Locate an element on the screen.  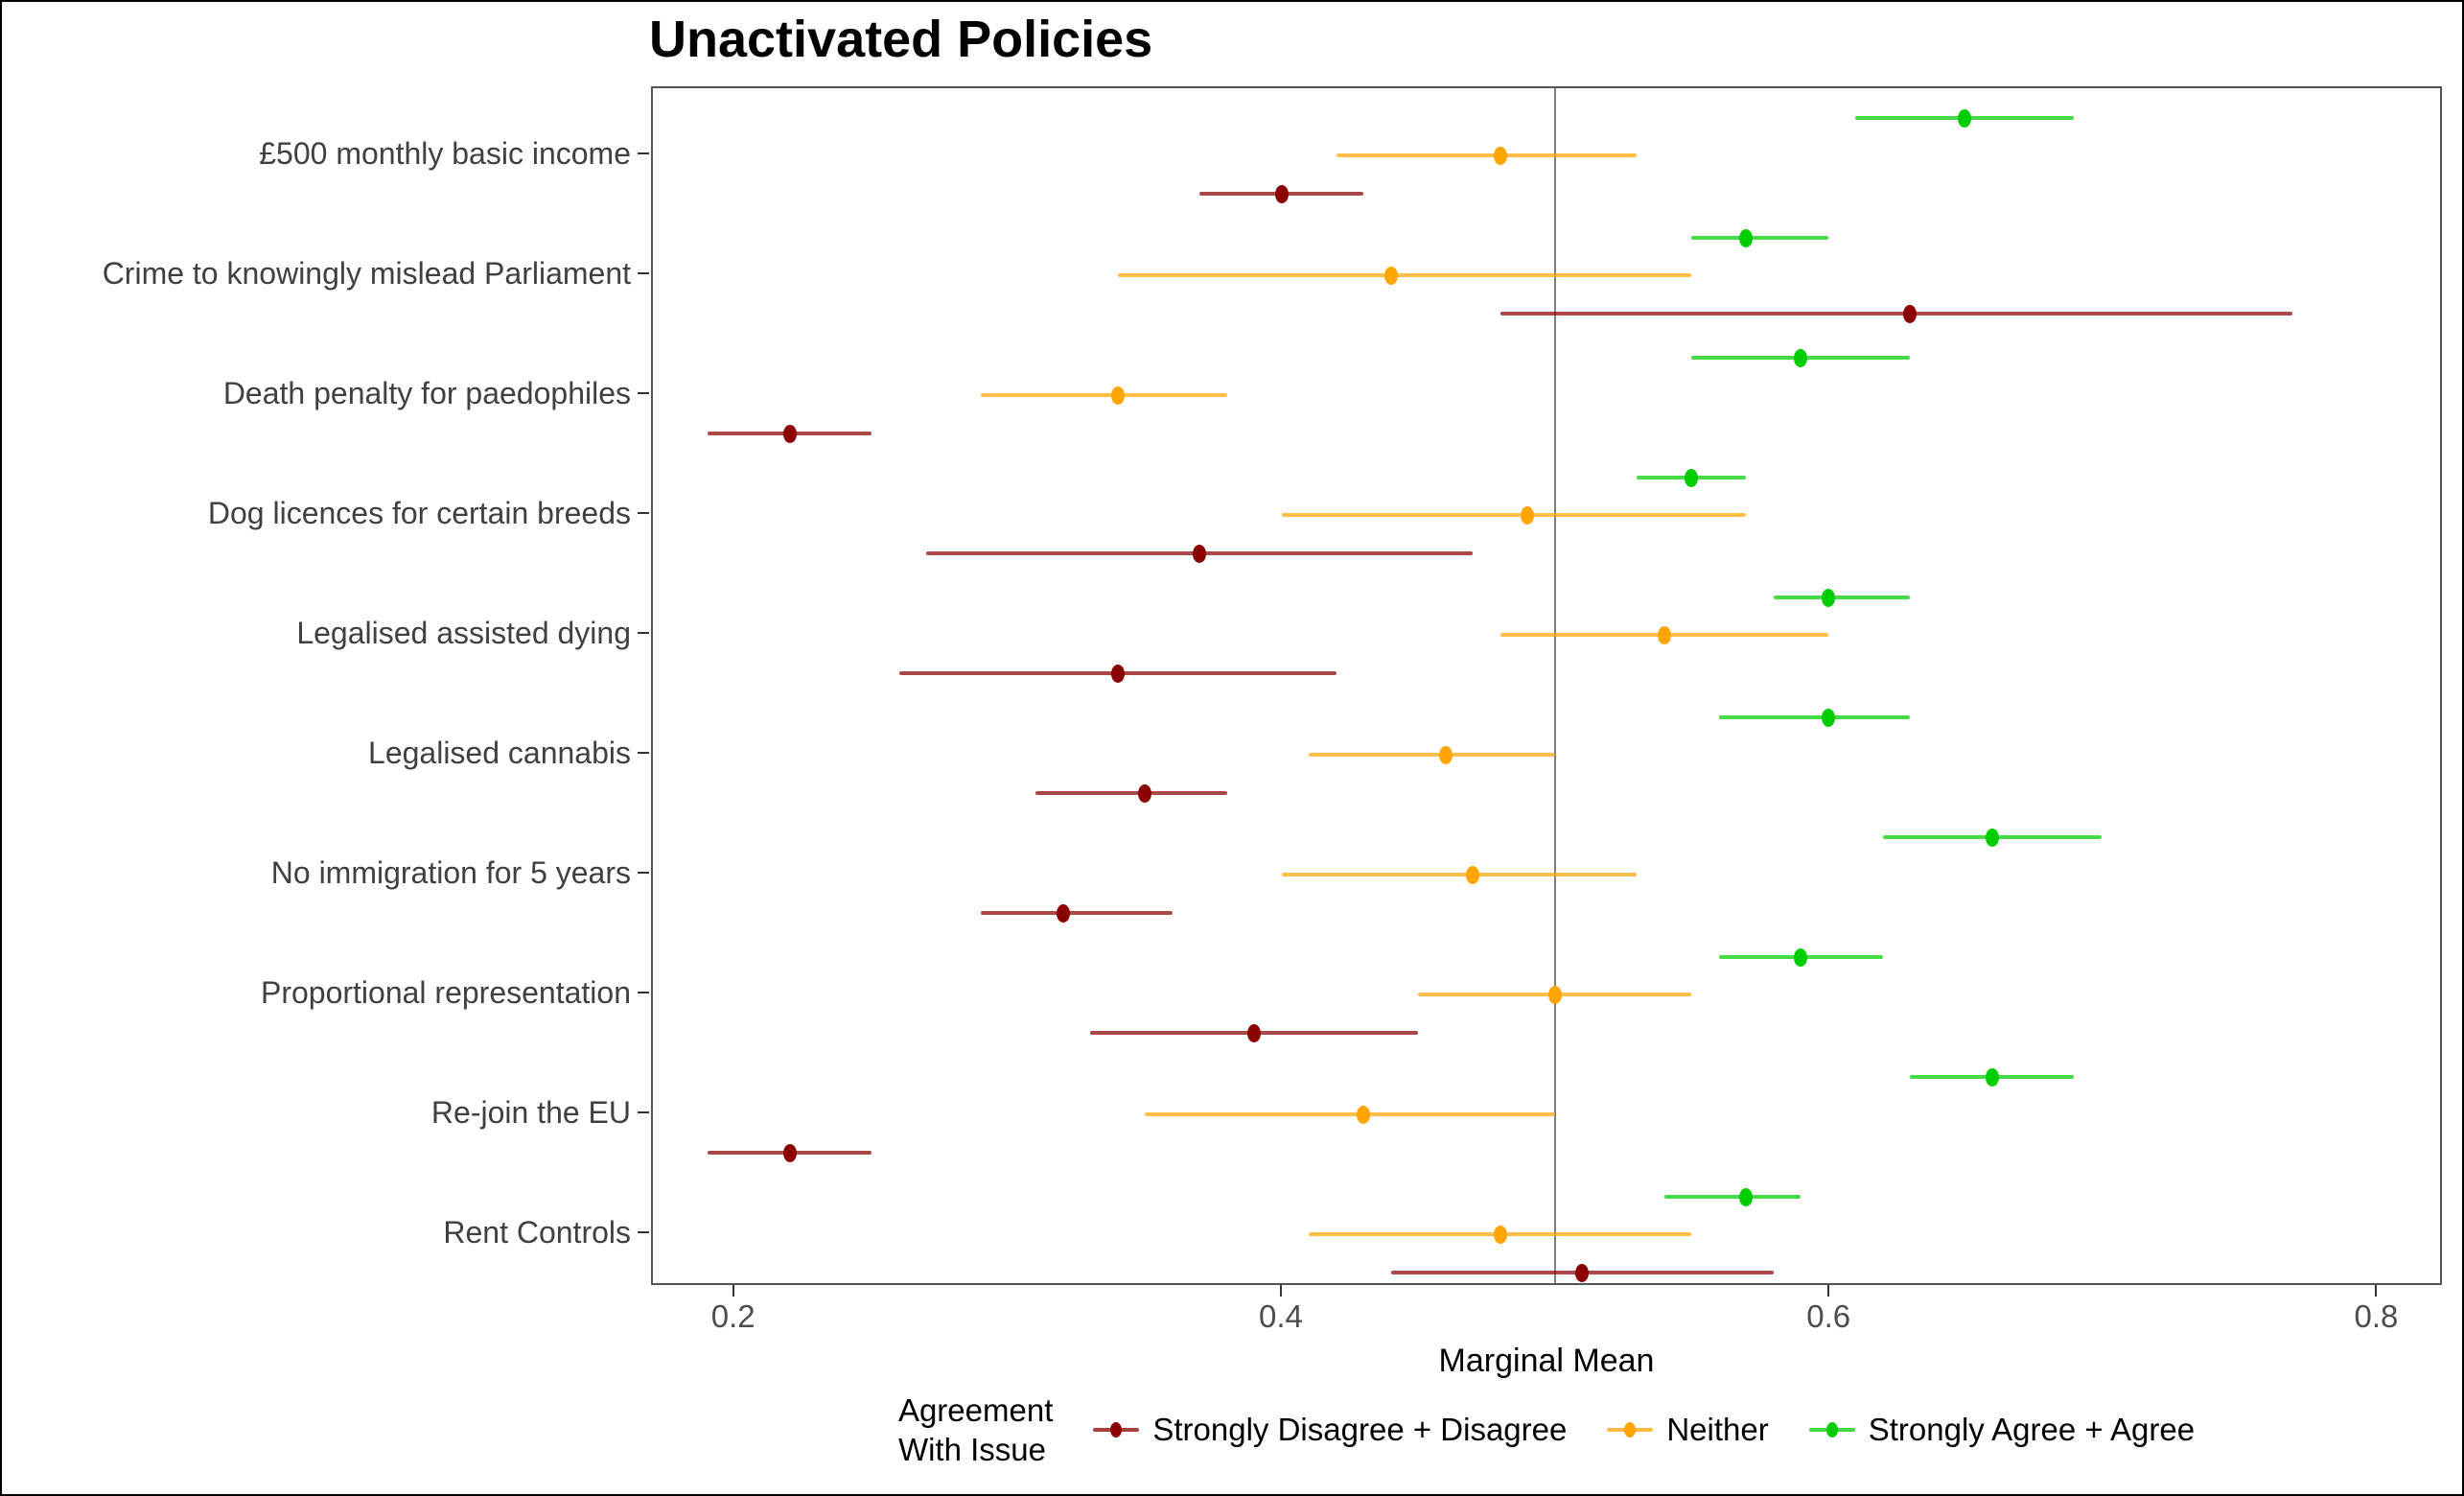
x-axis-title: Marginal Mean is located at coordinates (1547, 1361).